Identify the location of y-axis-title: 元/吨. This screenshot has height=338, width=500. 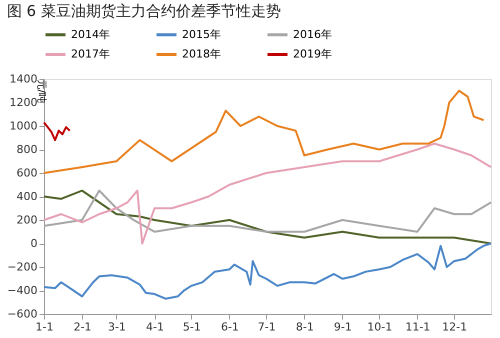
(42, 91).